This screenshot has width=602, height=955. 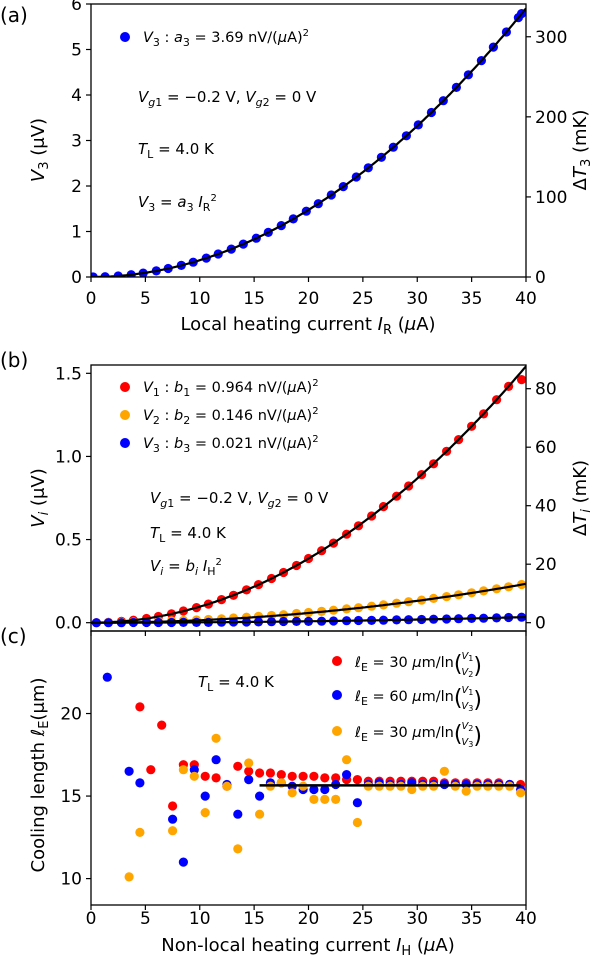 I want to click on panel-a-temperature-annotation: TL = 4.0 K, so click(x=176, y=150).